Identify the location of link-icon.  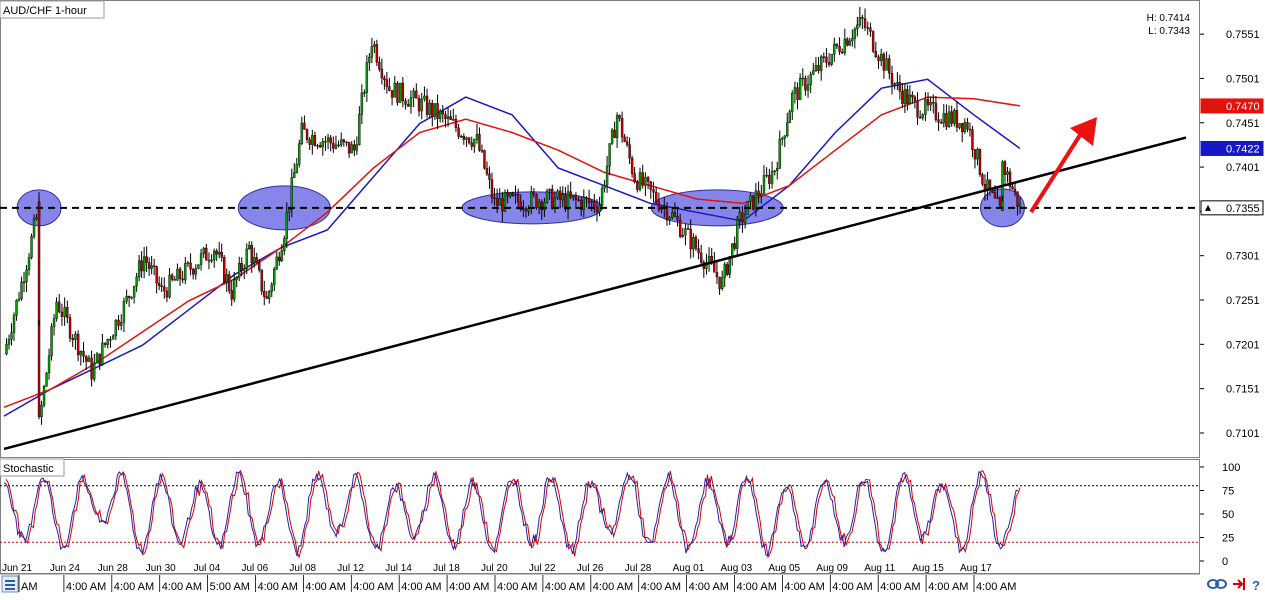
(1217, 584).